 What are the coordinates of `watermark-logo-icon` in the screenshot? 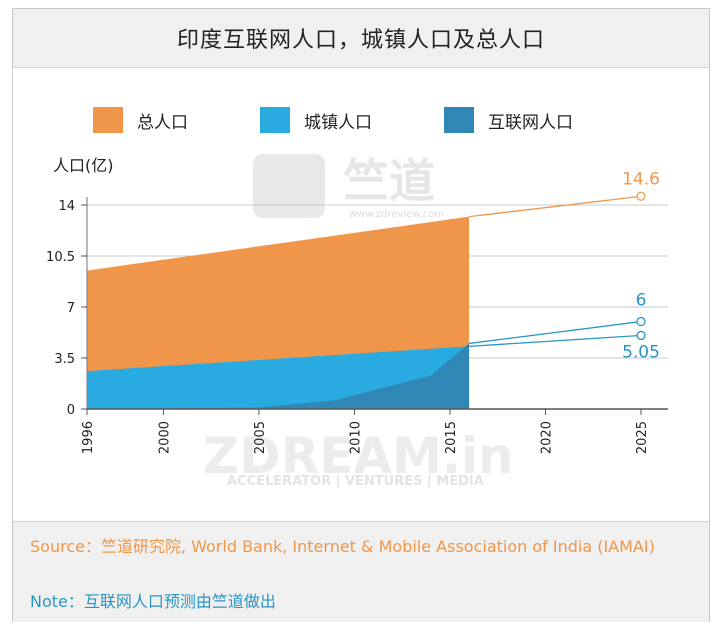 It's located at (289, 186).